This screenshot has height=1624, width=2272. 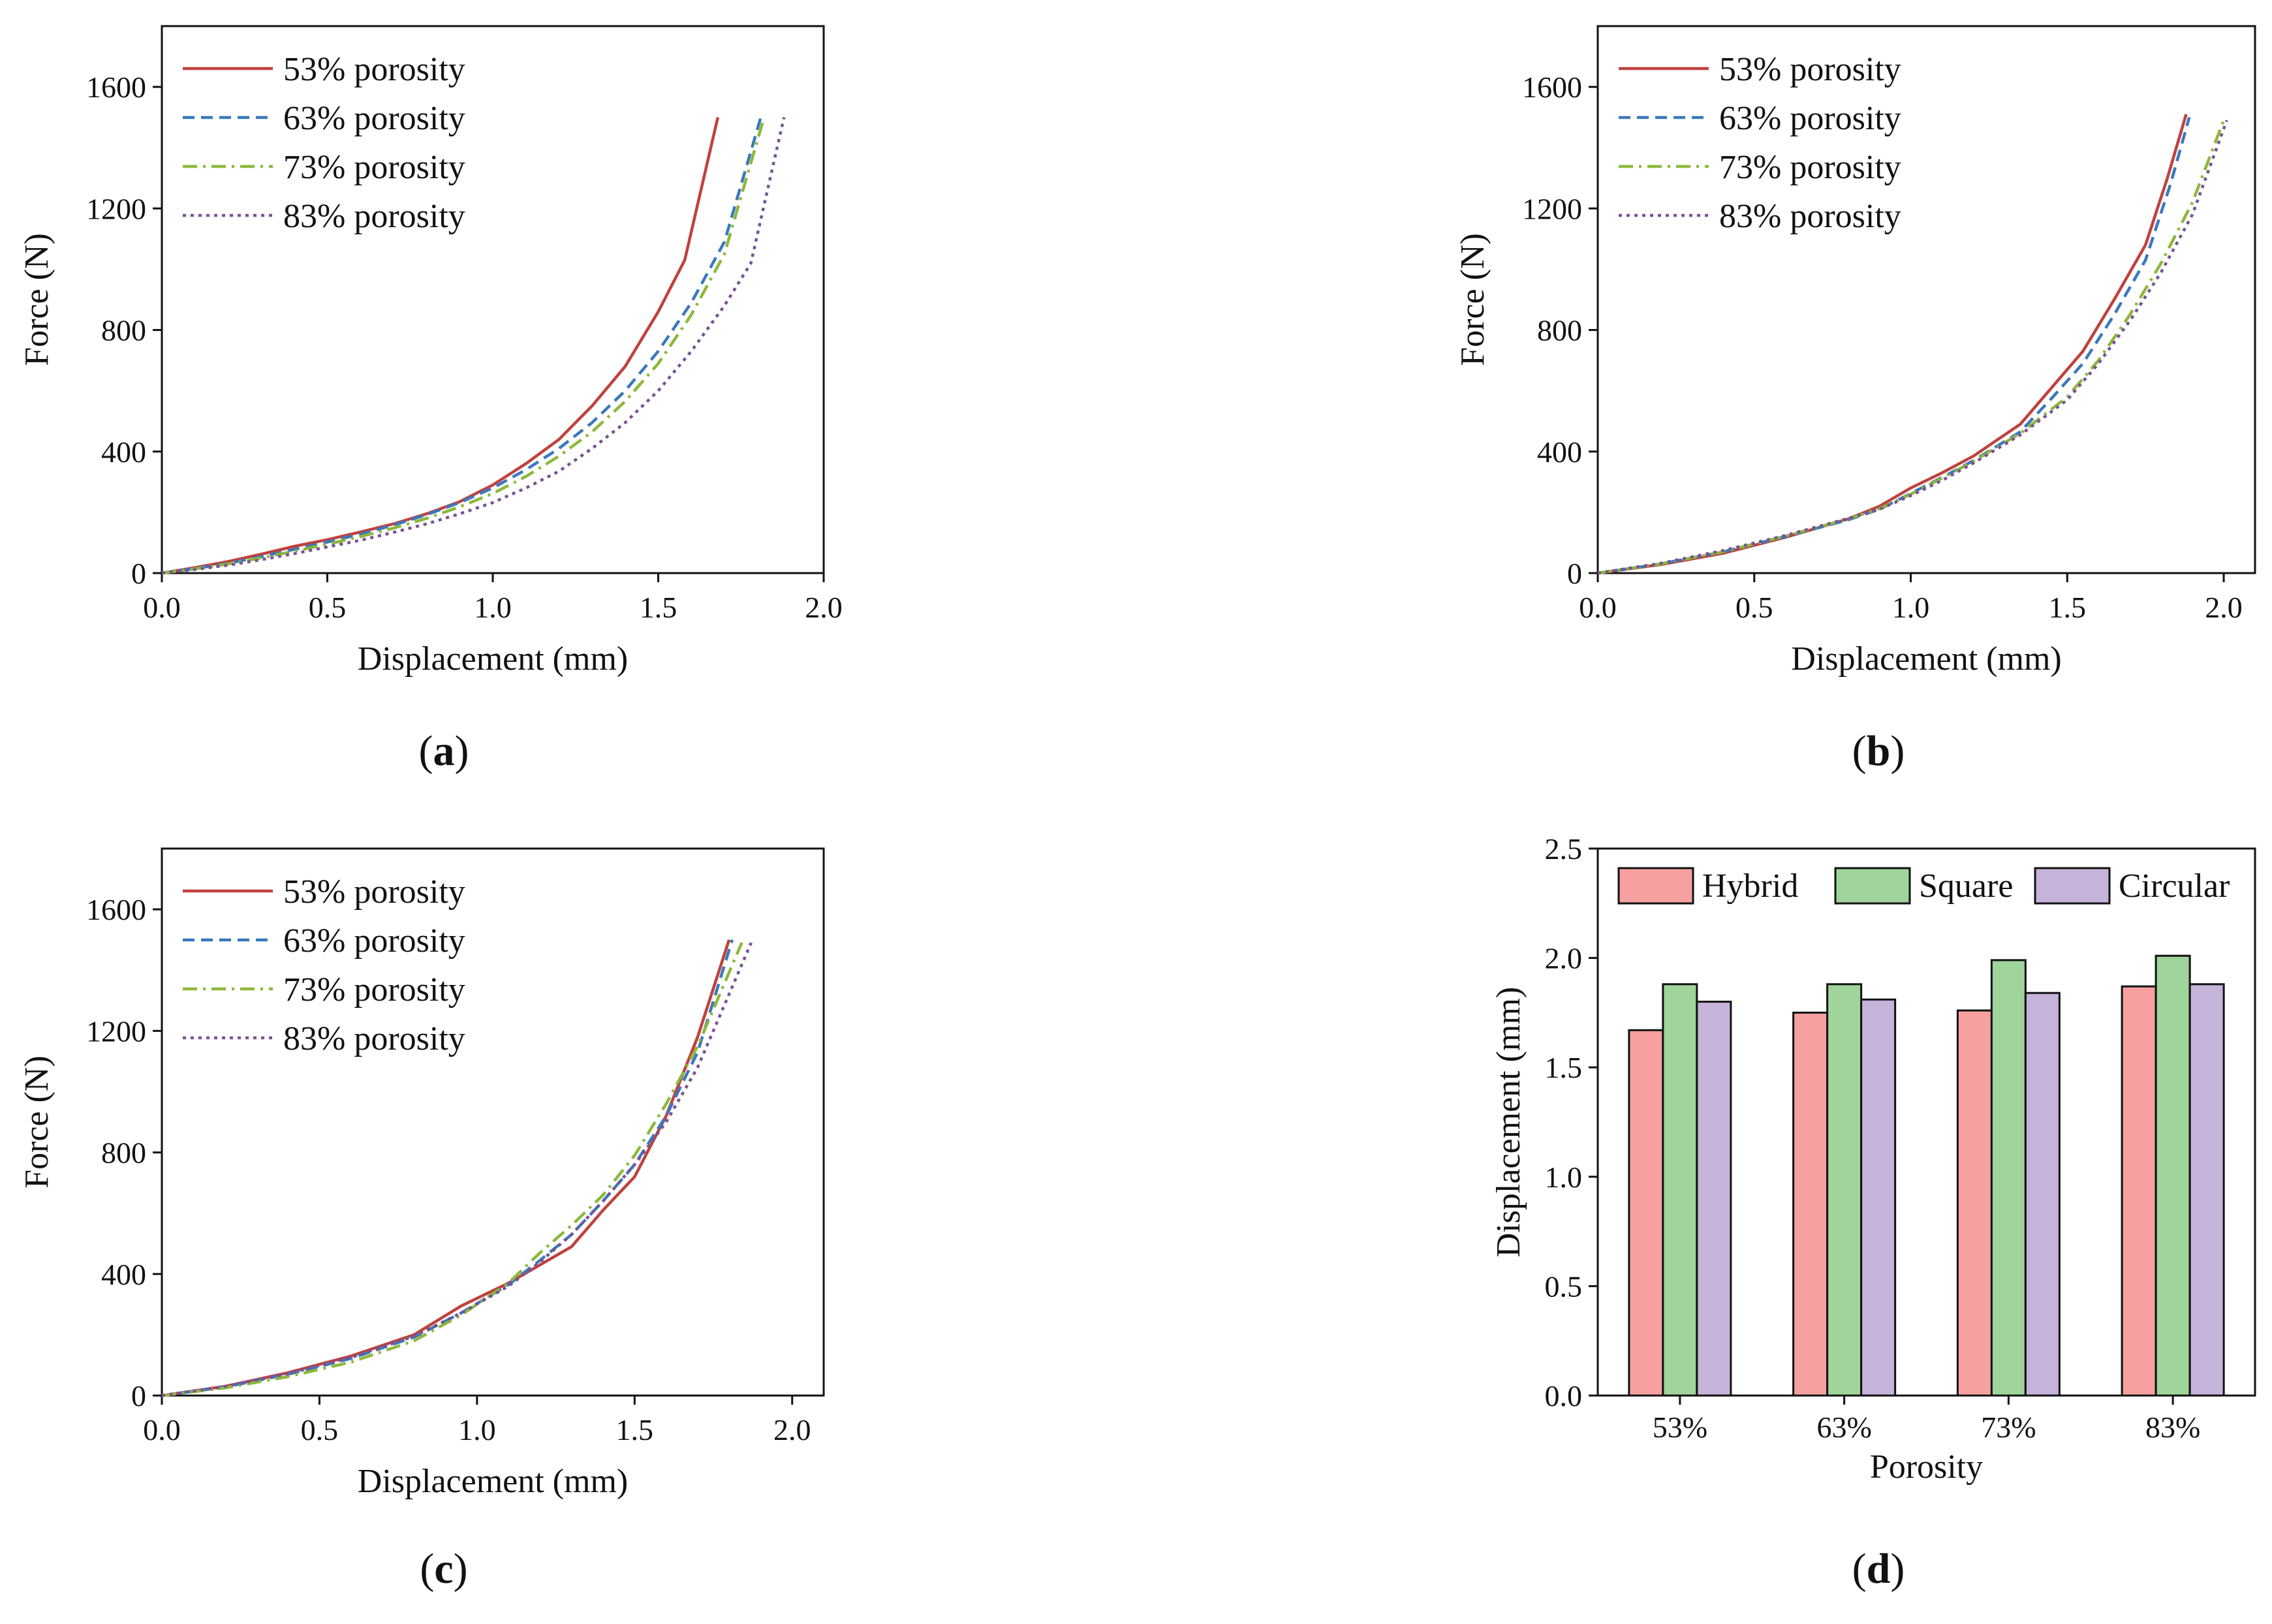 What do you see at coordinates (1966, 886) in the screenshot?
I see `legend-label: Square` at bounding box center [1966, 886].